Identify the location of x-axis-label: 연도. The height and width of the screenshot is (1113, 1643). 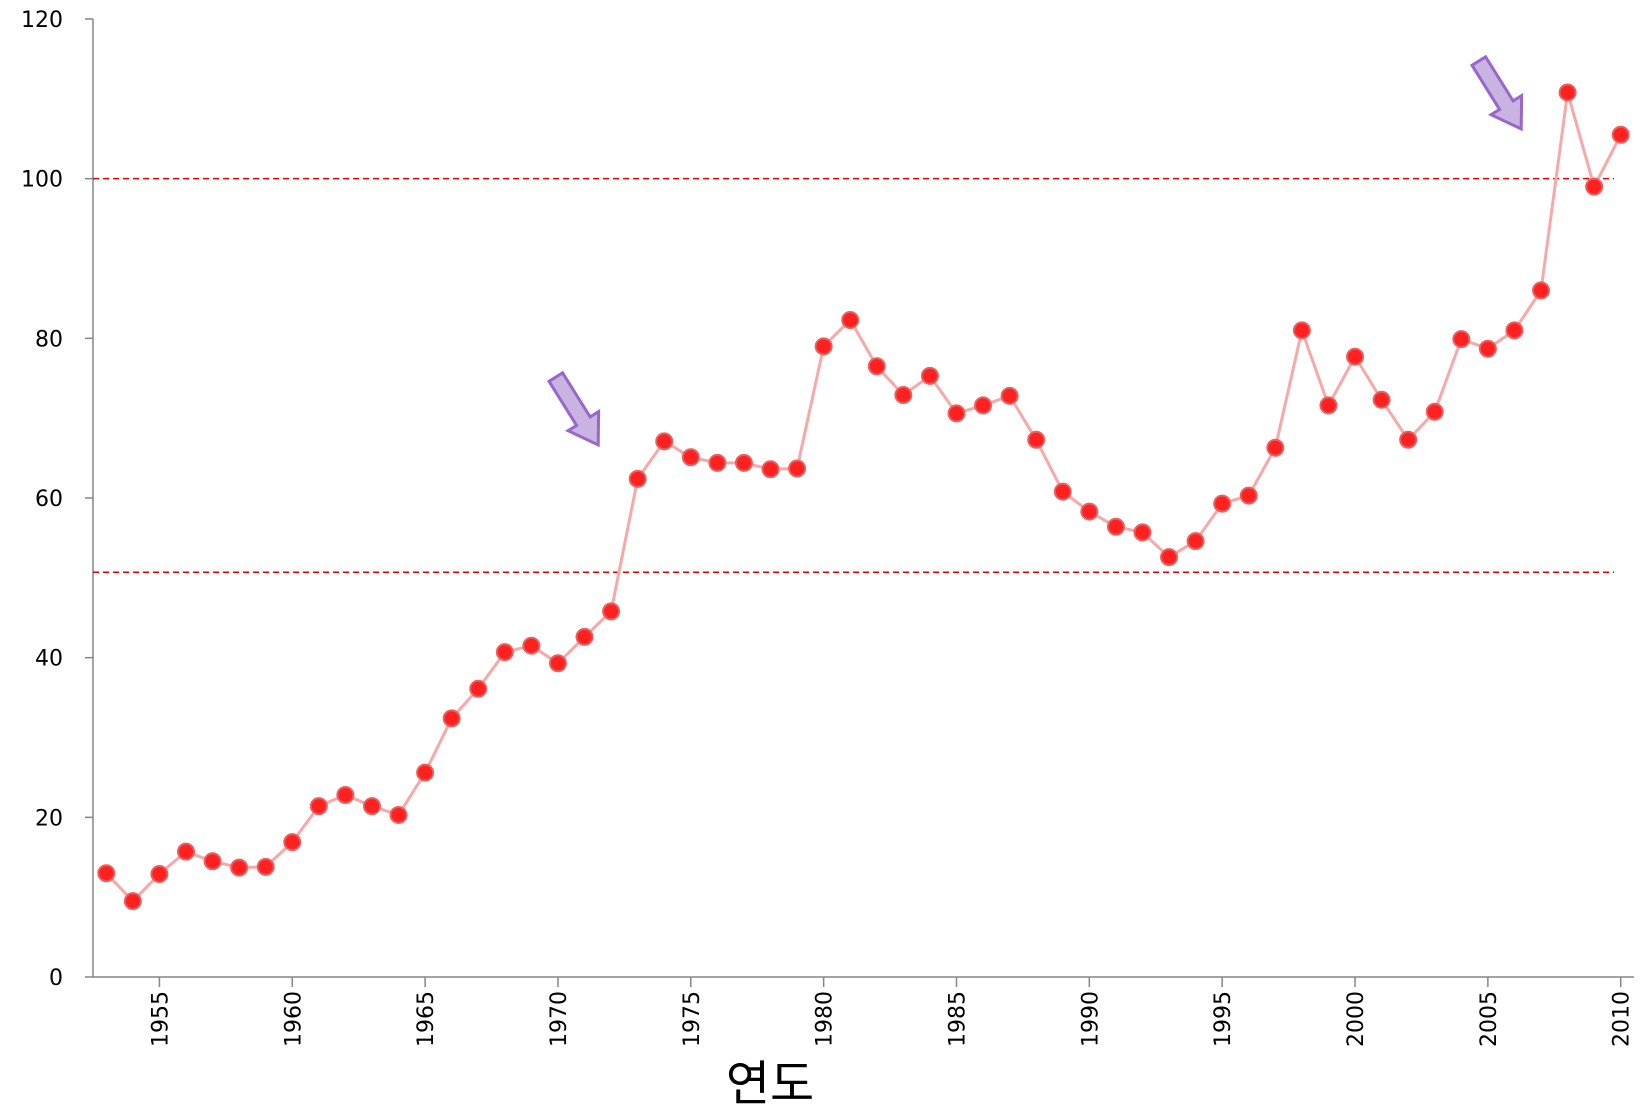
(770, 1084).